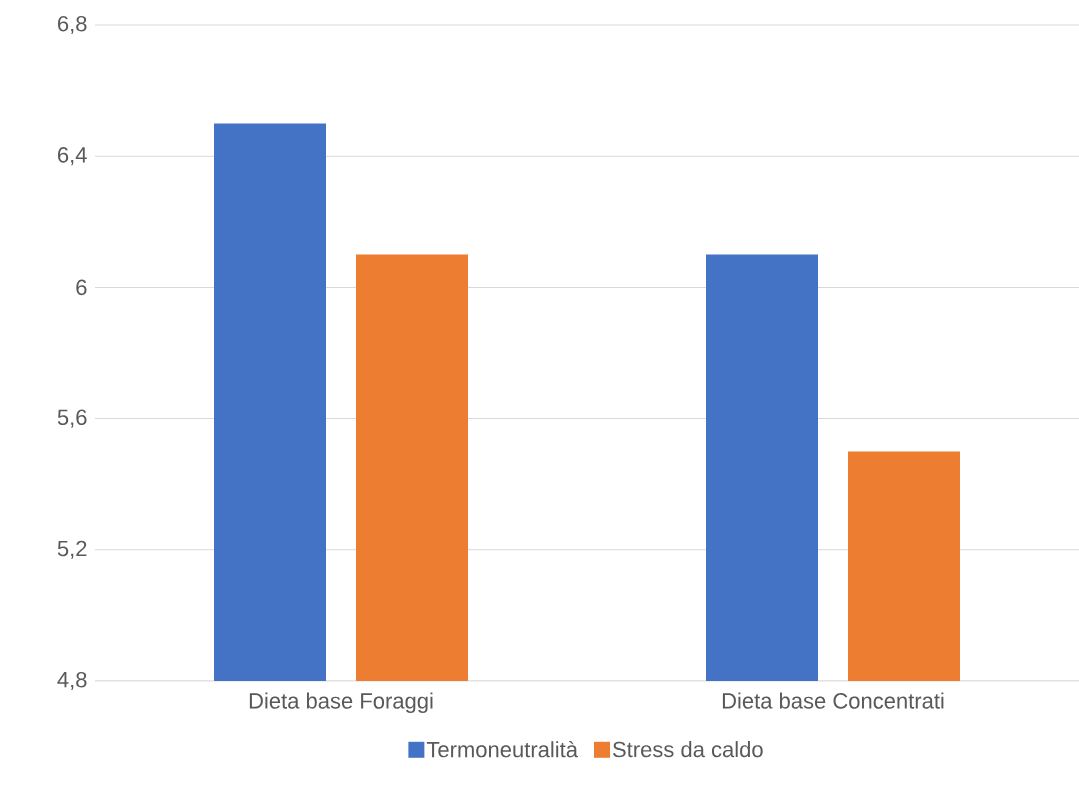 The width and height of the screenshot is (1079, 791). I want to click on x-tick-label: Dieta base Concentrati, so click(833, 700).